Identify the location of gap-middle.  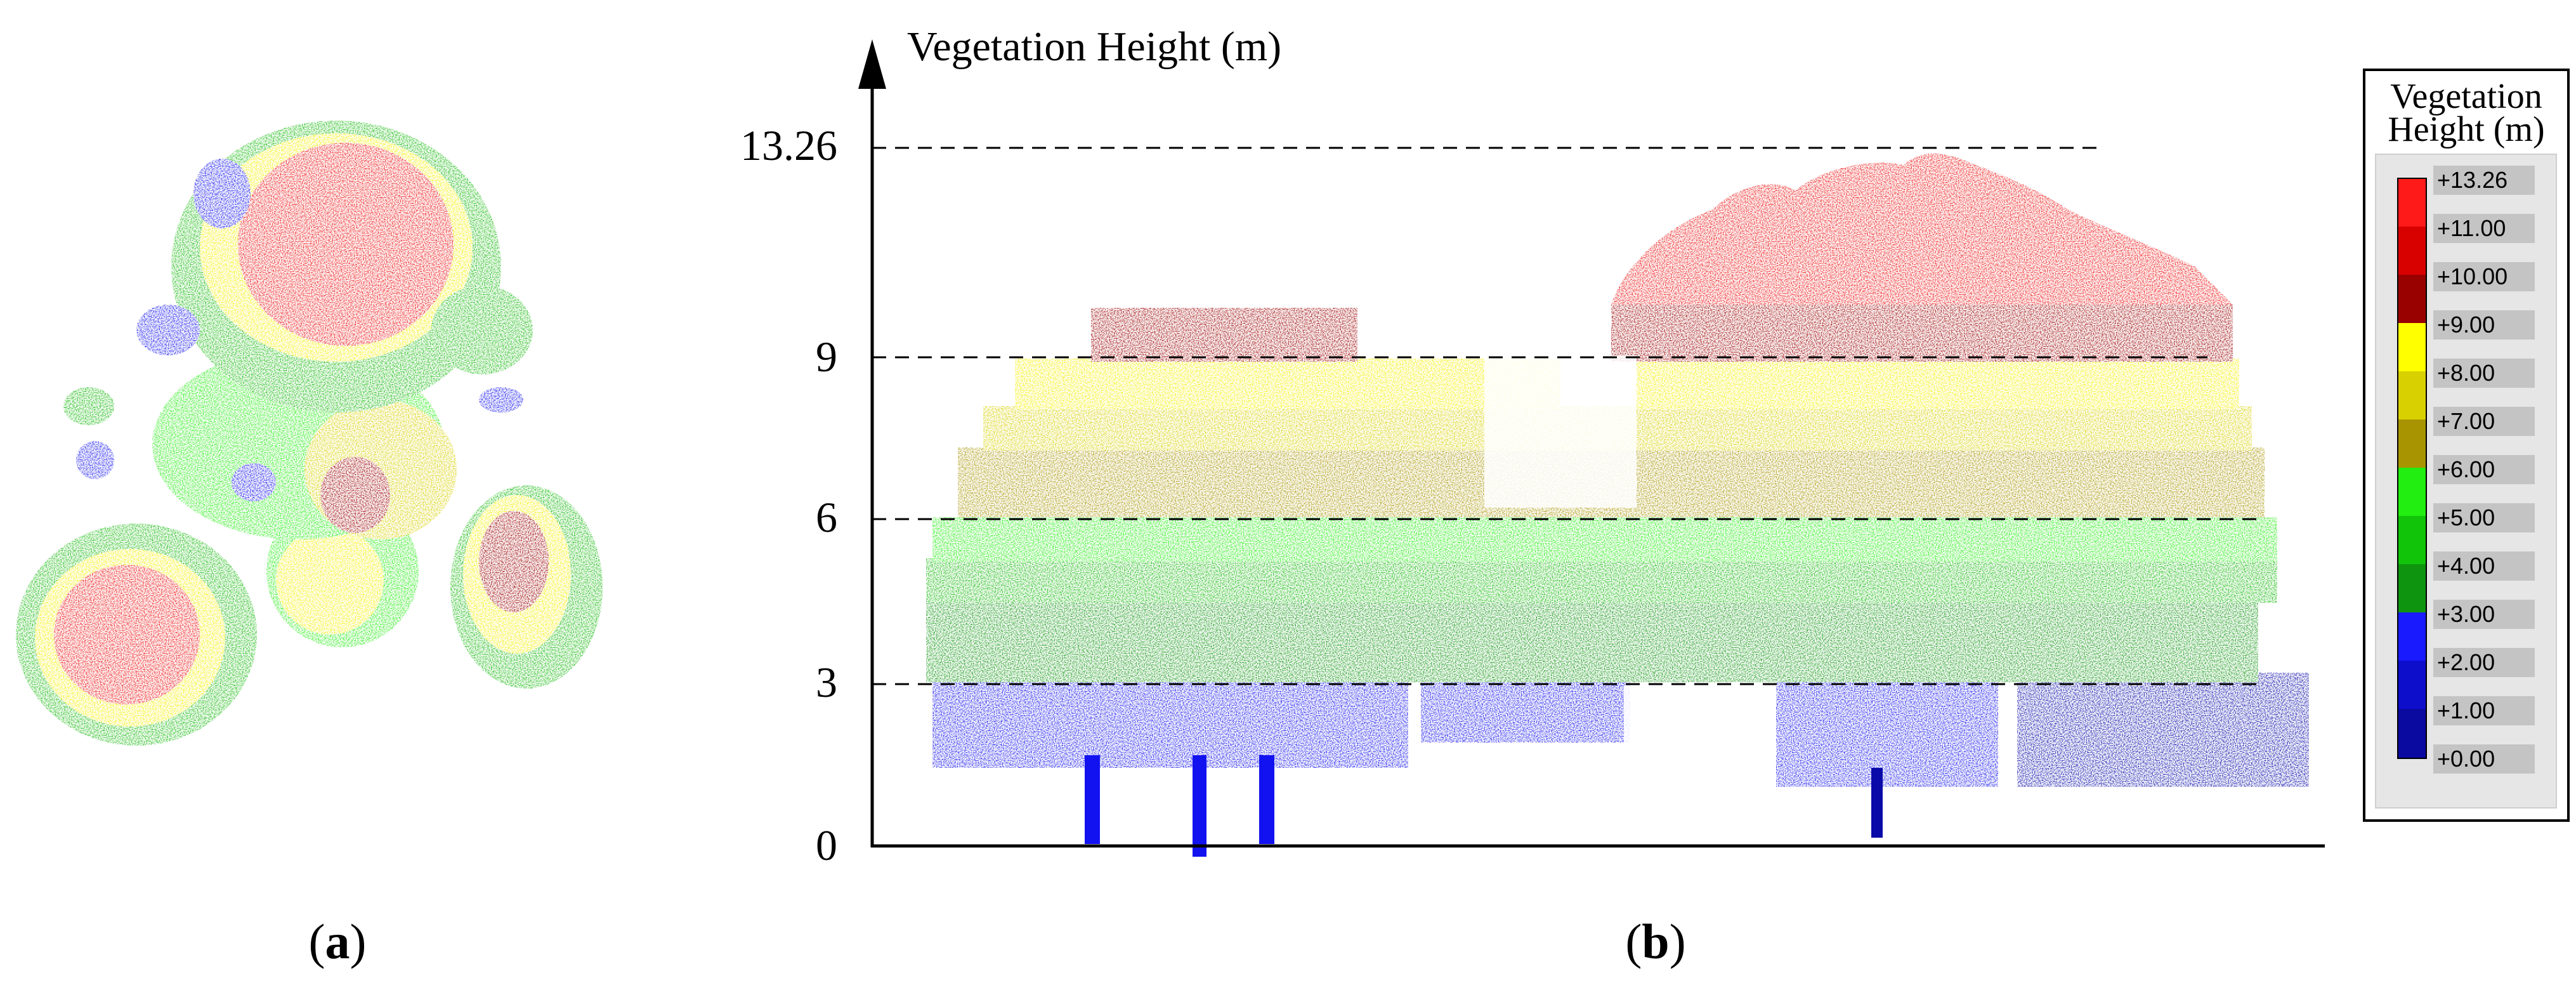
(1561, 431).